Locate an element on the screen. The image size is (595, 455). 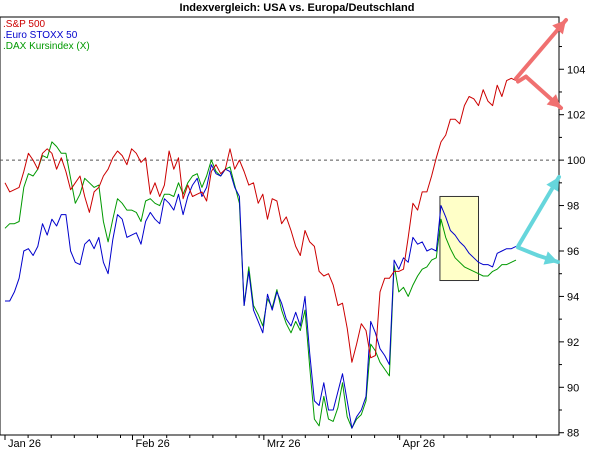
x-tick-label: Mrz 26 is located at coordinates (284, 444).